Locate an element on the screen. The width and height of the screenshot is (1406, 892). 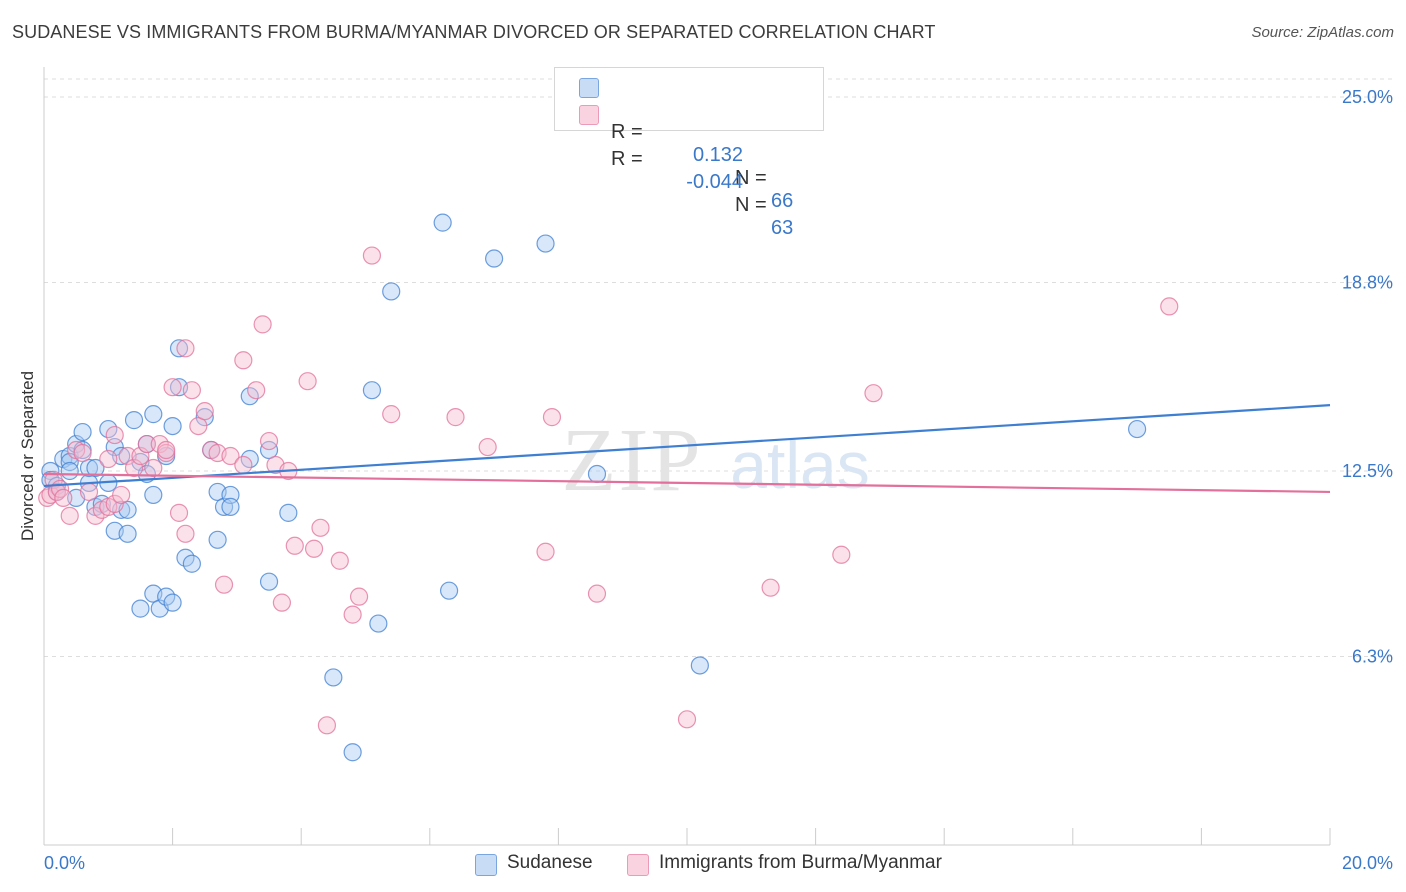
watermark: ZIP atlas is located at coordinates (716, 460).